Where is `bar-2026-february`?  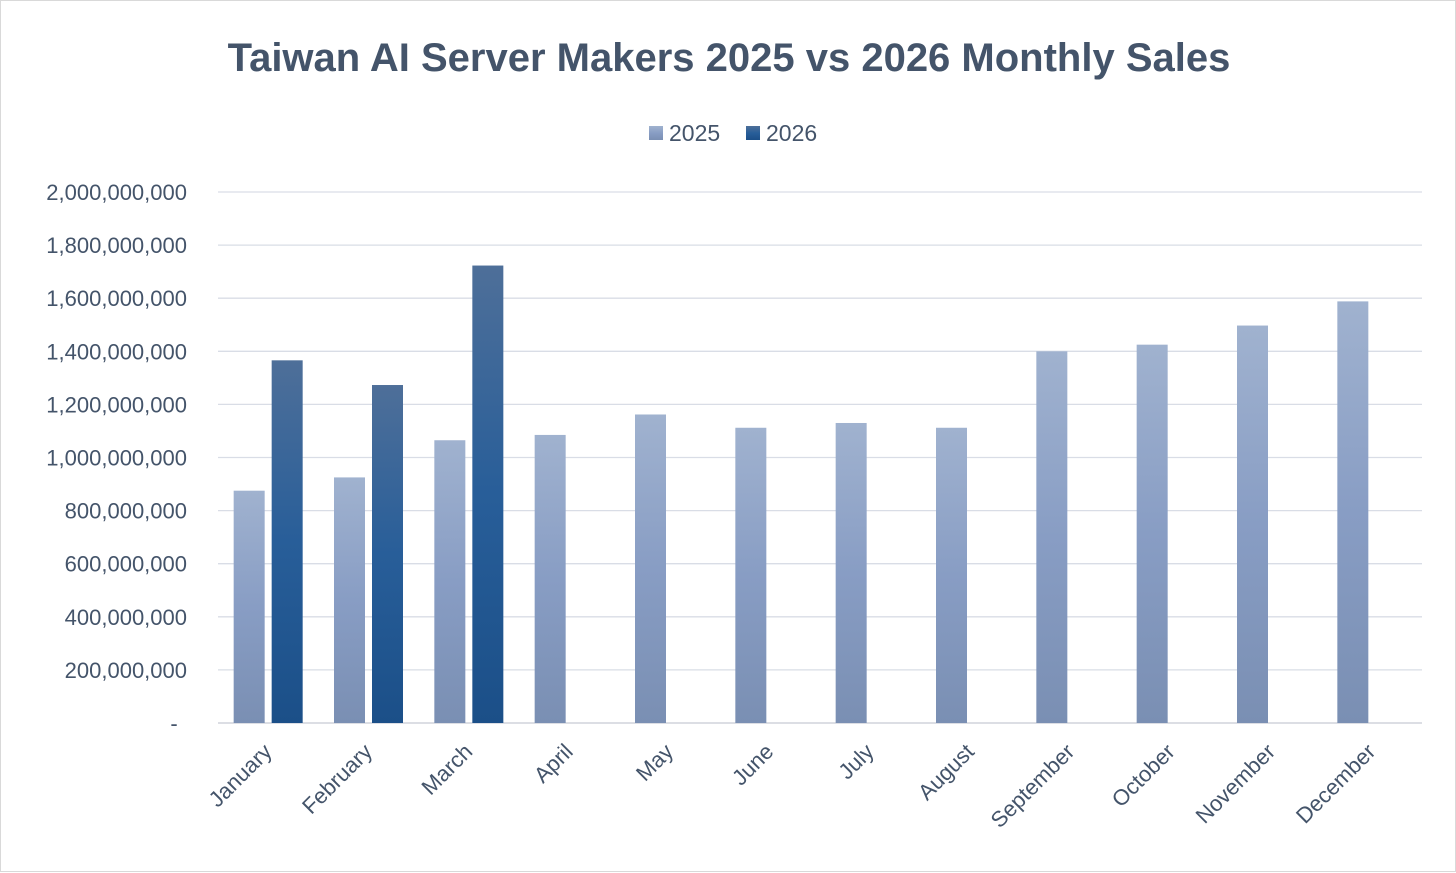 bar-2026-february is located at coordinates (387, 554).